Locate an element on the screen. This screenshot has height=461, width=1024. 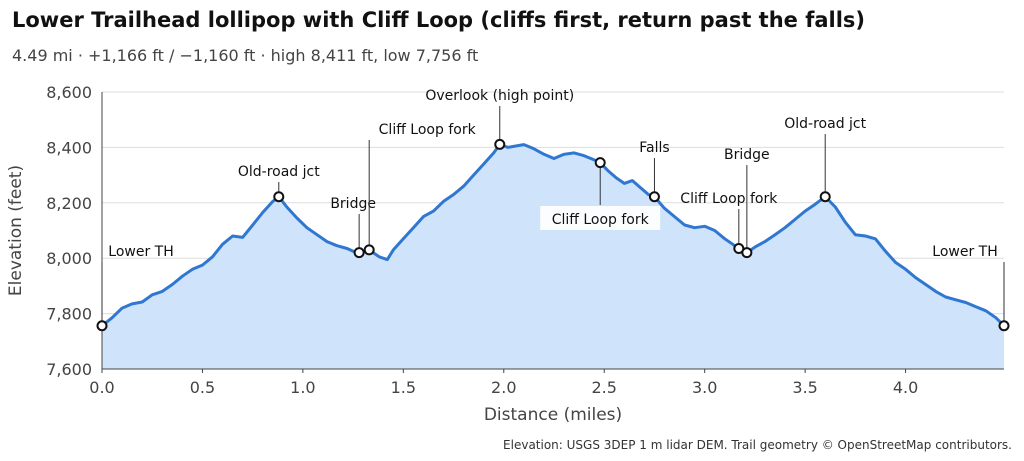
y-tick-label: 7,800 is located at coordinates (69, 314).